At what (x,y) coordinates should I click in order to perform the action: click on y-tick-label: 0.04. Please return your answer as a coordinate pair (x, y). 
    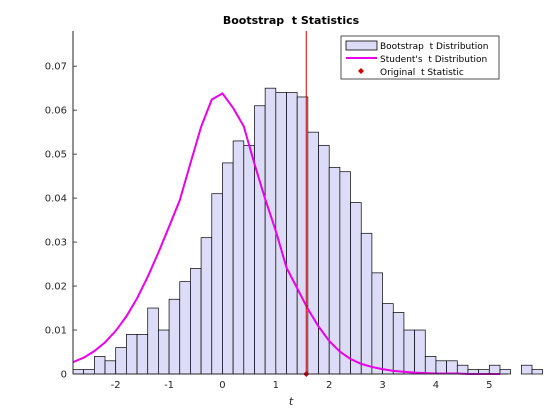
    Looking at the image, I should click on (56, 199).